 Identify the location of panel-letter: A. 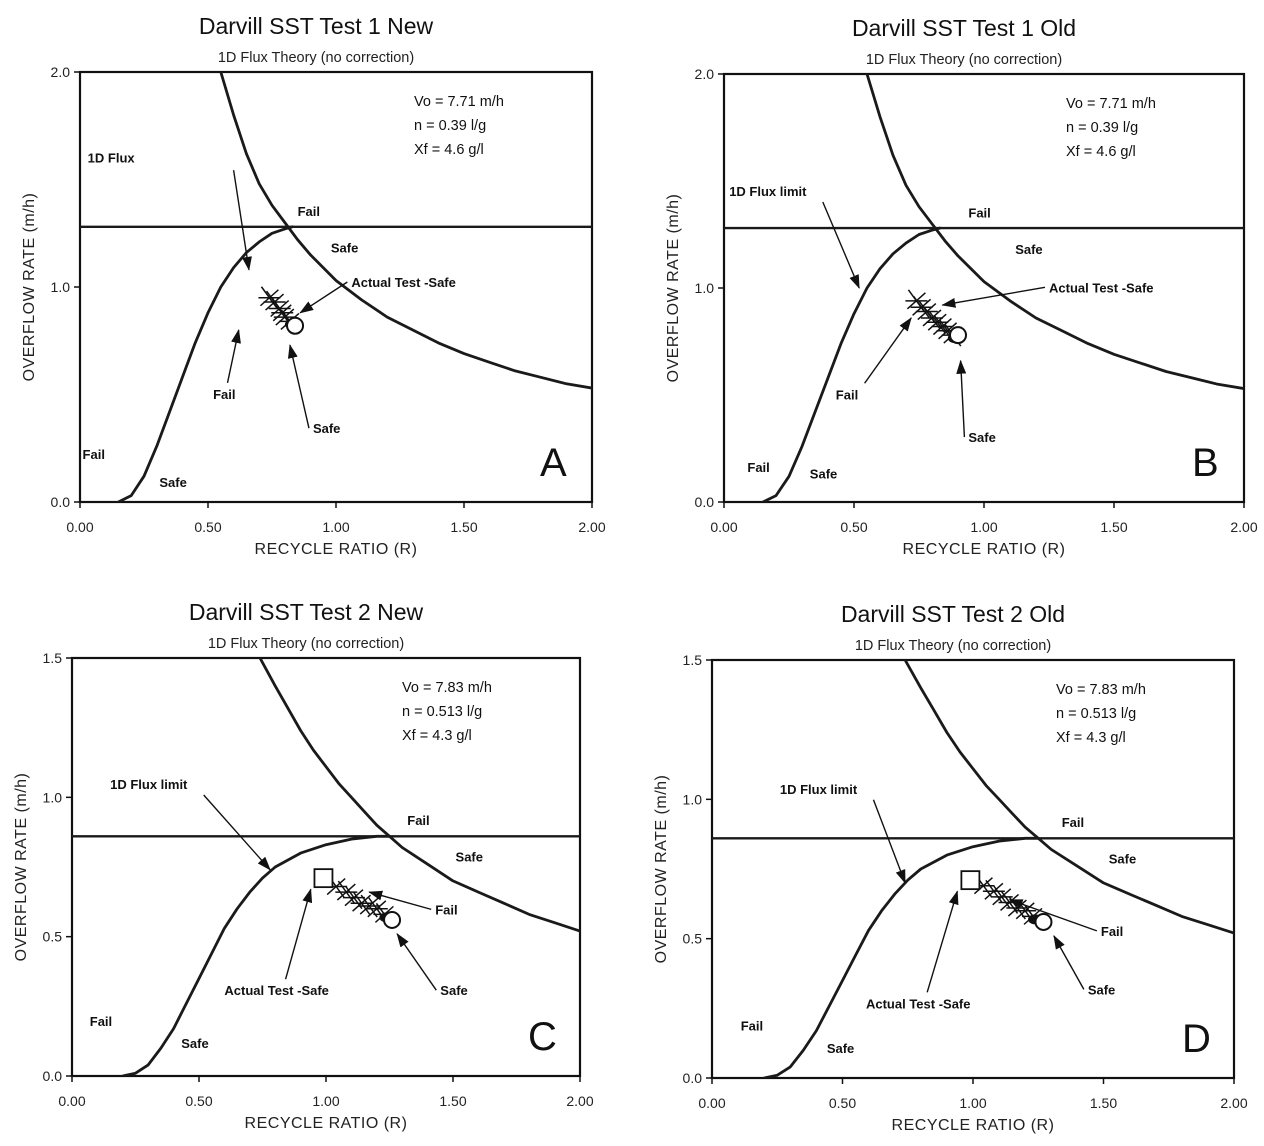
(553, 463).